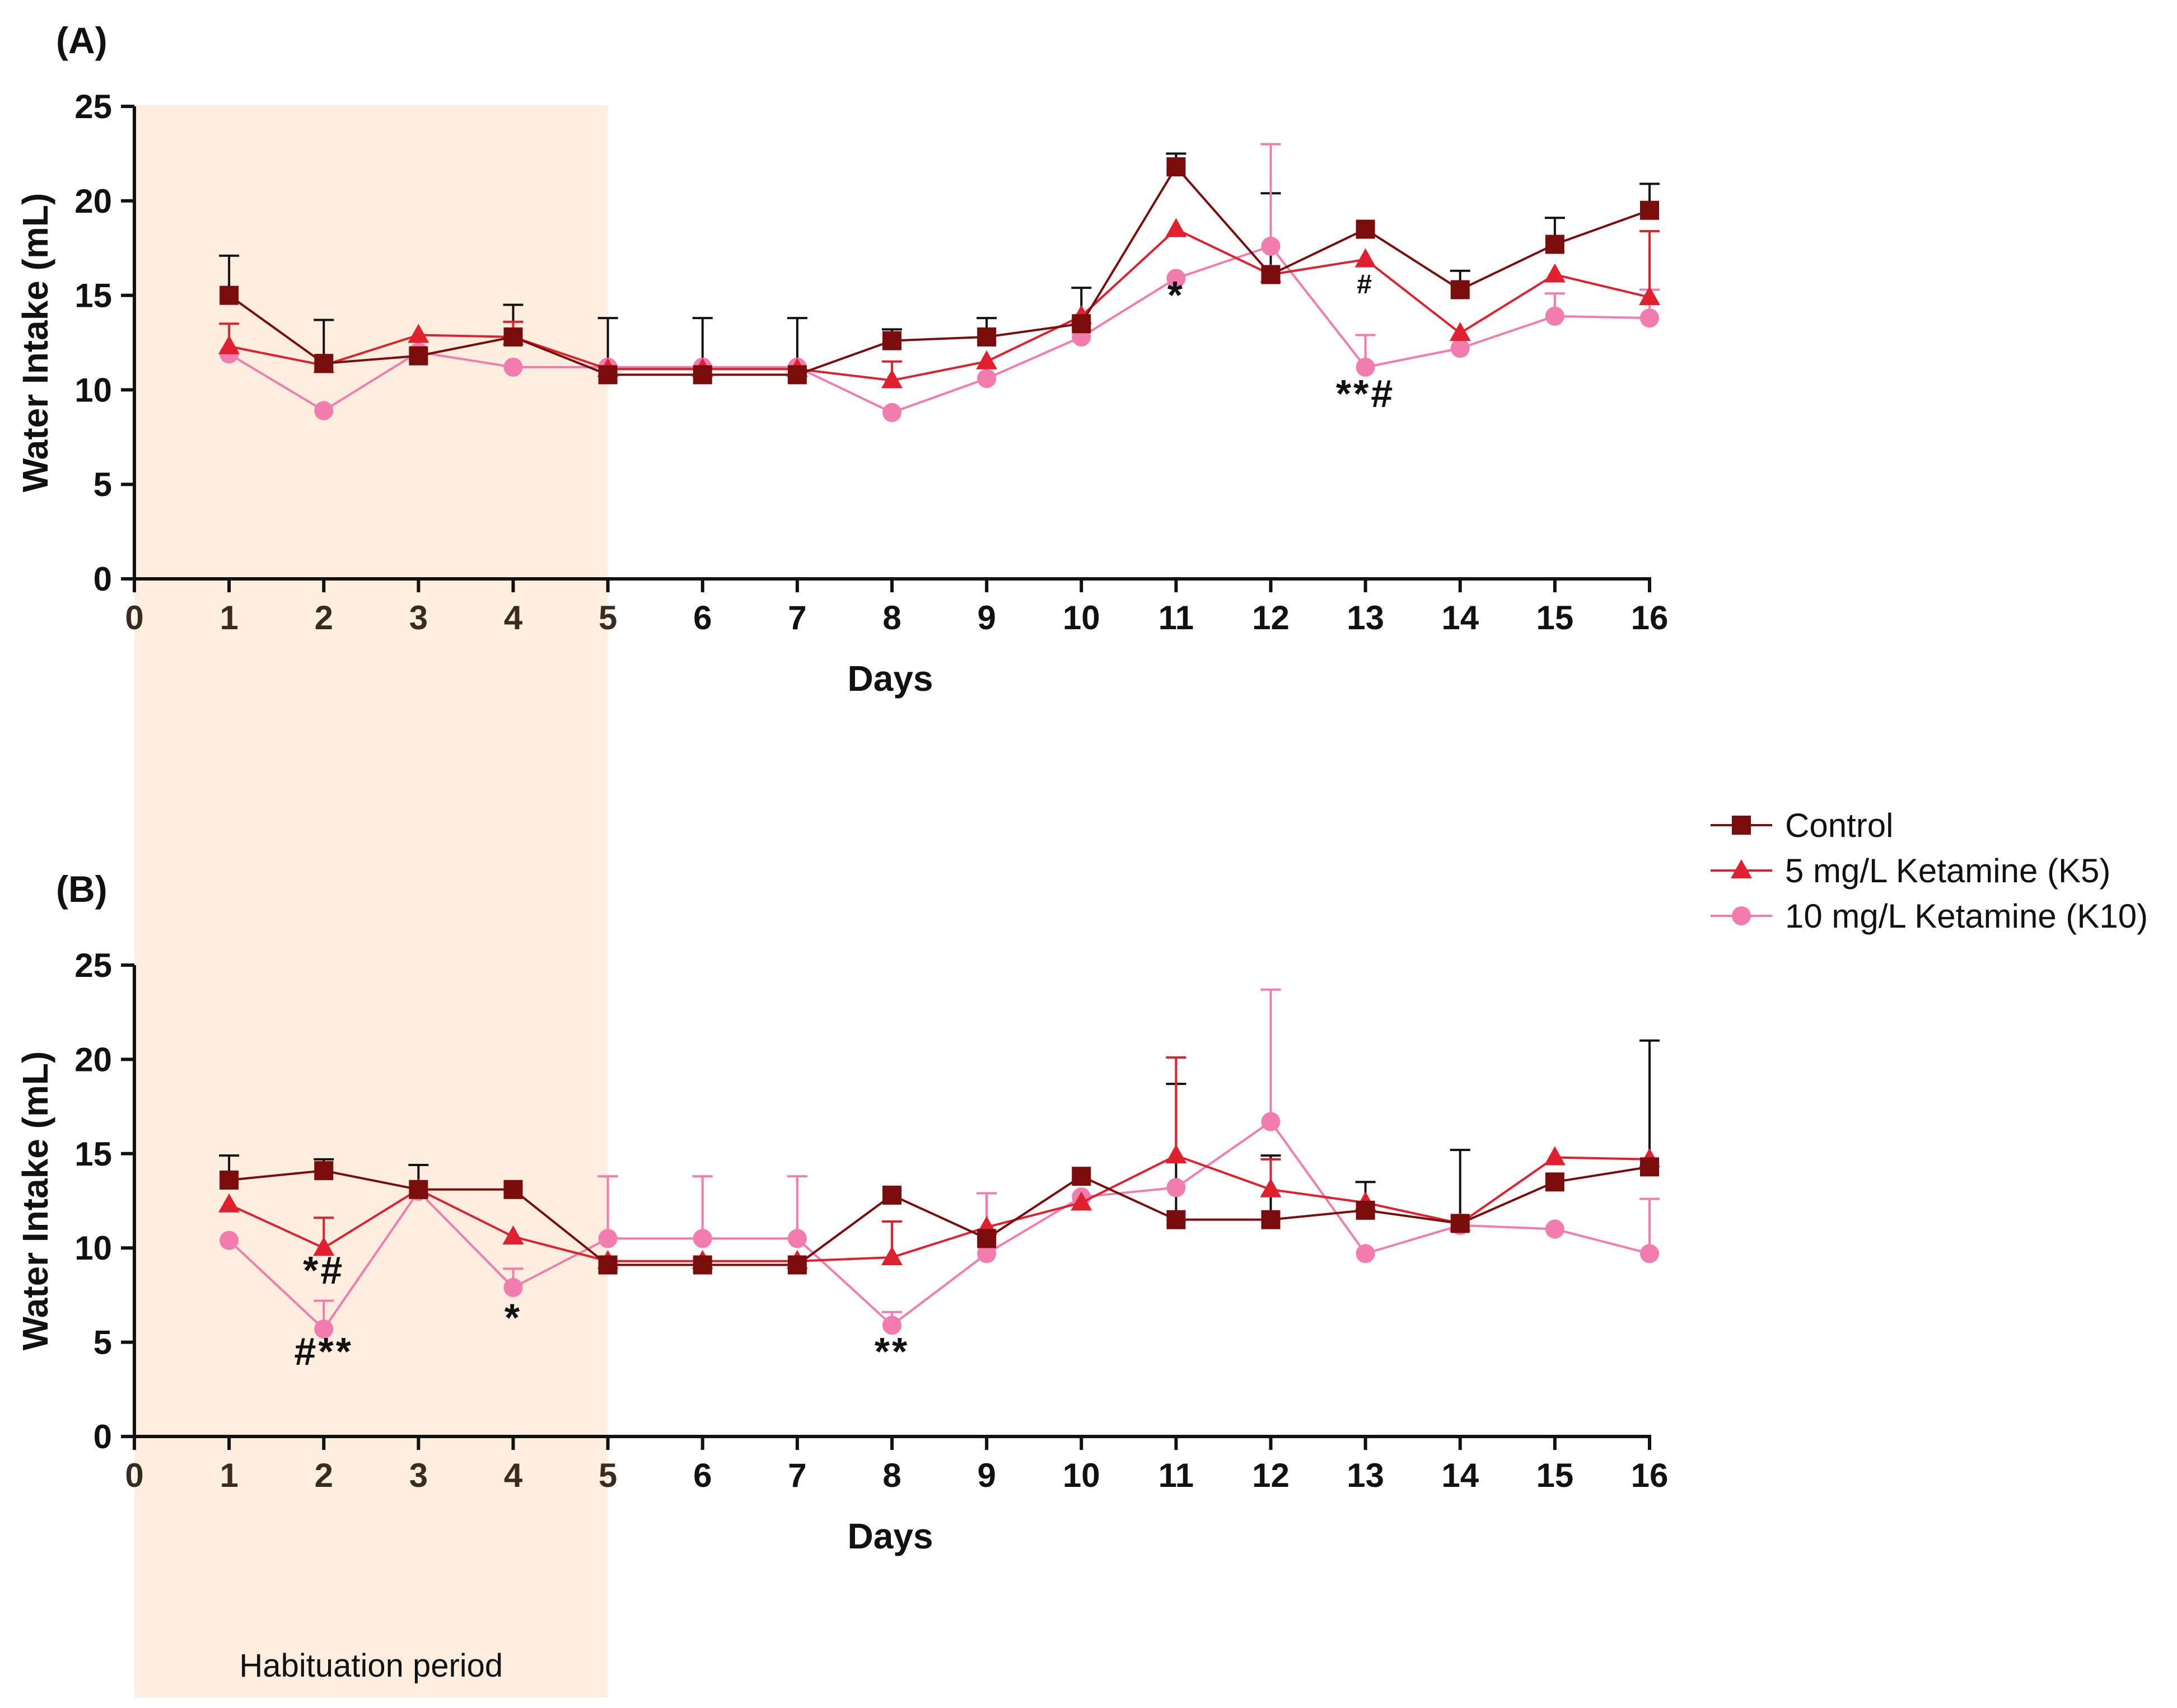 Image resolution: width=2177 pixels, height=1708 pixels. What do you see at coordinates (1741, 915) in the screenshot?
I see `legend-marker-k10` at bounding box center [1741, 915].